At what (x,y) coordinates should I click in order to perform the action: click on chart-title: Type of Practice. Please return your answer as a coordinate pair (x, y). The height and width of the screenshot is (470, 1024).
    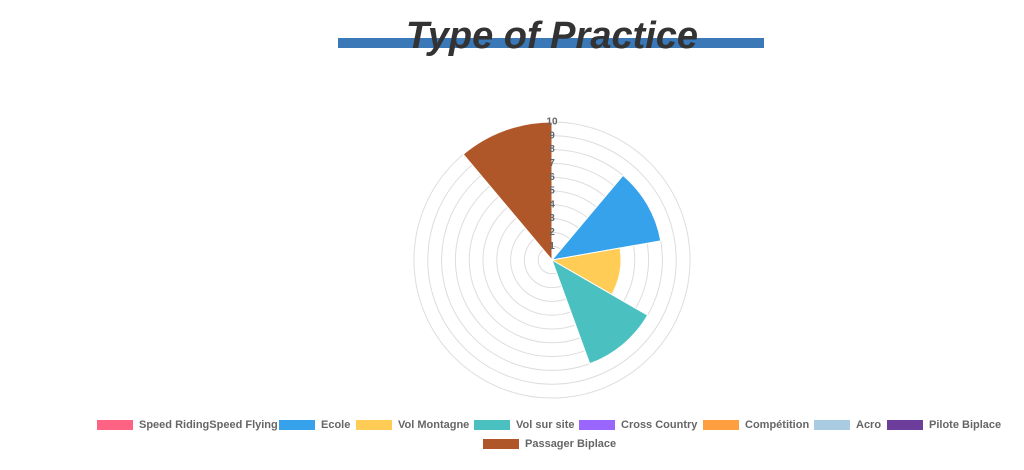
    Looking at the image, I should click on (552, 36).